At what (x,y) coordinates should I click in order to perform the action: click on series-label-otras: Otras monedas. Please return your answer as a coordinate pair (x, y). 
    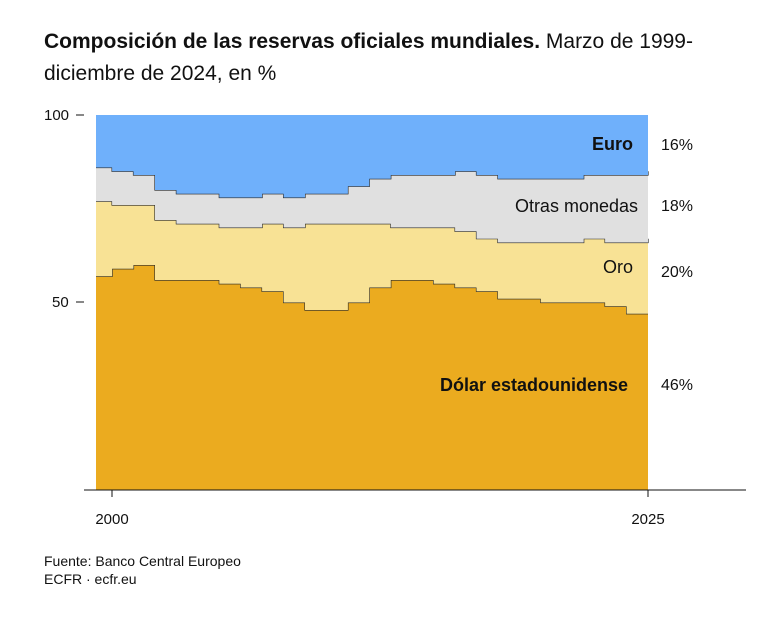
    Looking at the image, I should click on (576, 206).